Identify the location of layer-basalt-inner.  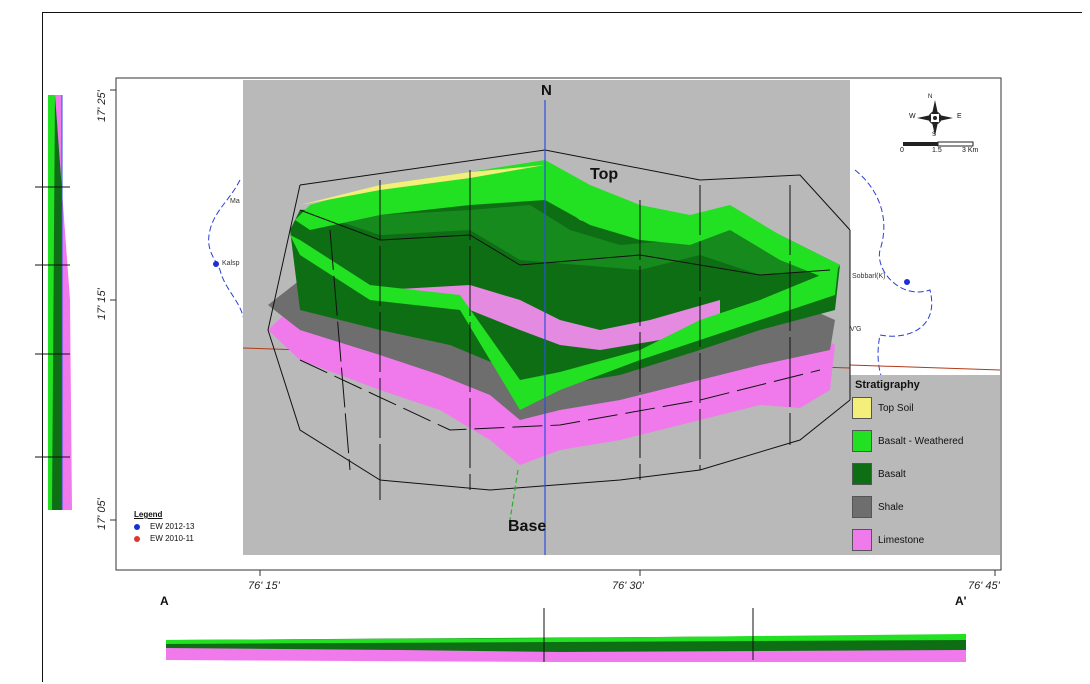
(575, 240).